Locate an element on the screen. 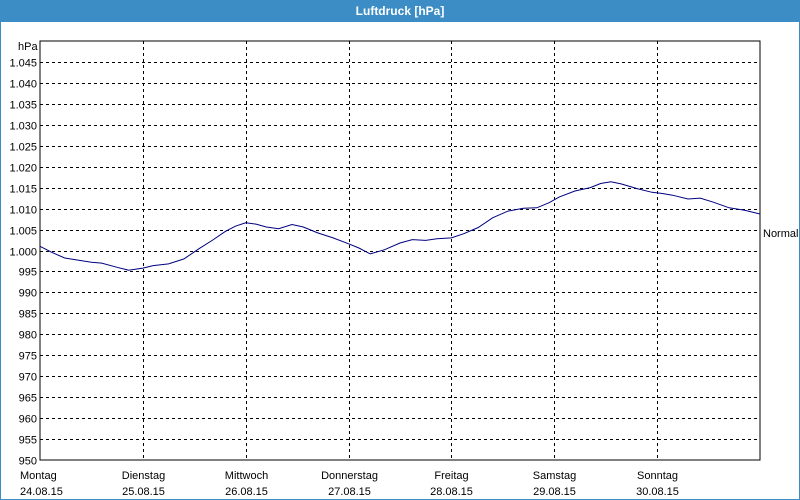  y-tick-label: 990 is located at coordinates (28, 294).